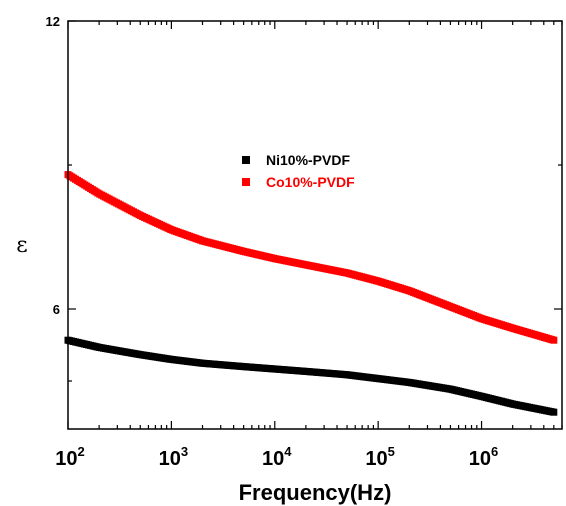 The height and width of the screenshot is (506, 566). What do you see at coordinates (21, 245) in the screenshot?
I see `y-axis-label: ε` at bounding box center [21, 245].